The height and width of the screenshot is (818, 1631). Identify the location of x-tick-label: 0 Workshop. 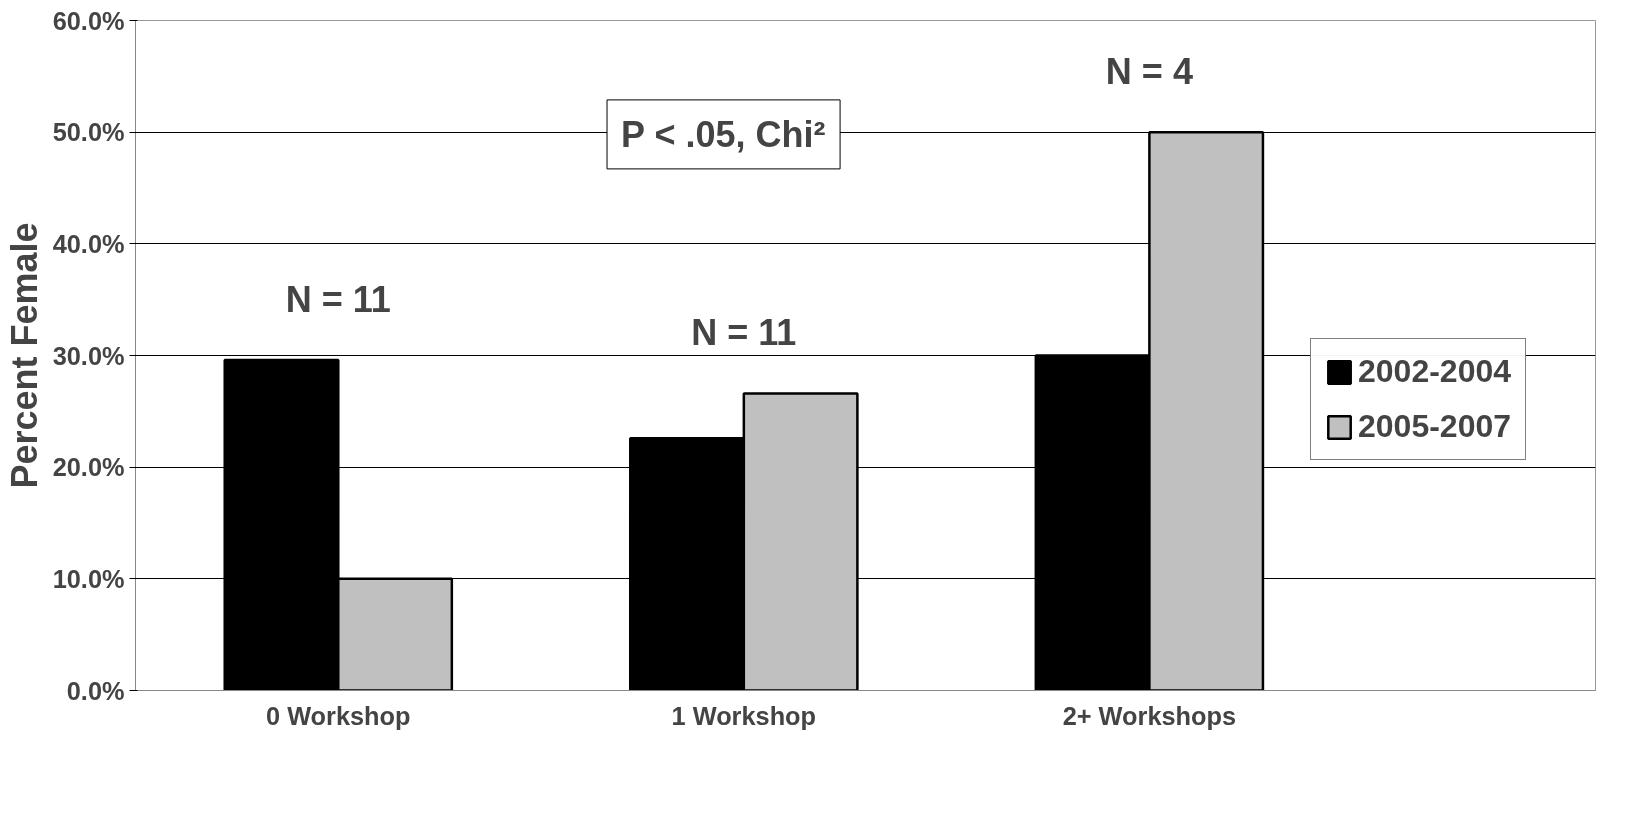
(338, 715).